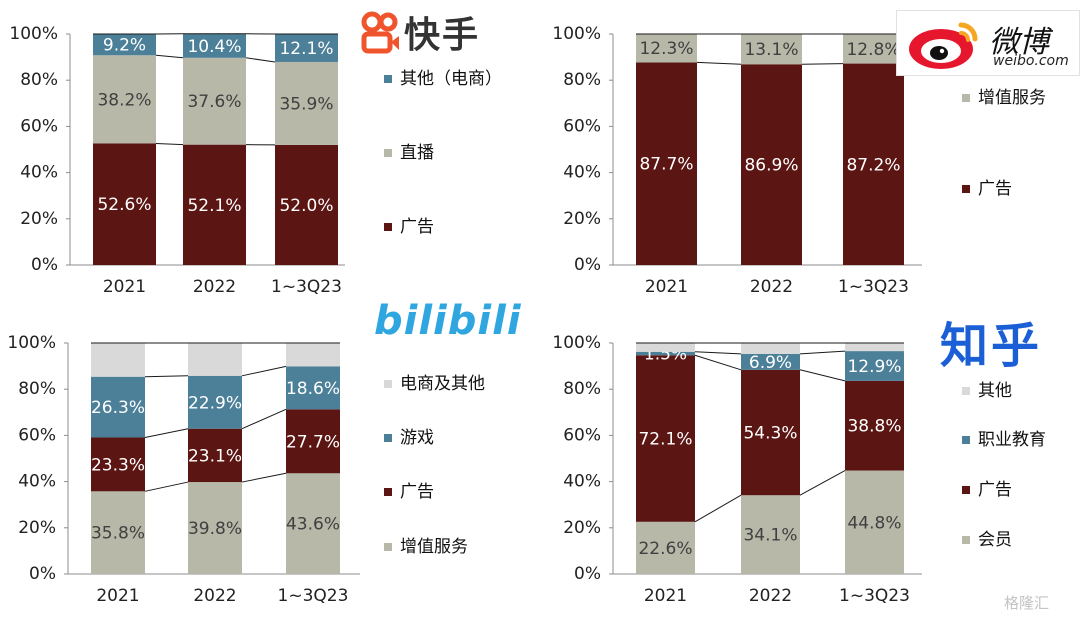 Image resolution: width=1080 pixels, height=618 pixels. I want to click on data-label: 86.9%, so click(771, 166).